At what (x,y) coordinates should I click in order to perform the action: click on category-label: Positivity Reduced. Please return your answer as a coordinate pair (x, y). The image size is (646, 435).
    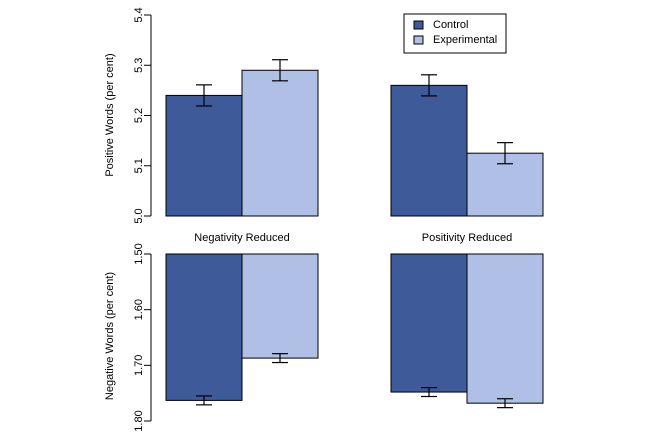
    Looking at the image, I should click on (467, 238).